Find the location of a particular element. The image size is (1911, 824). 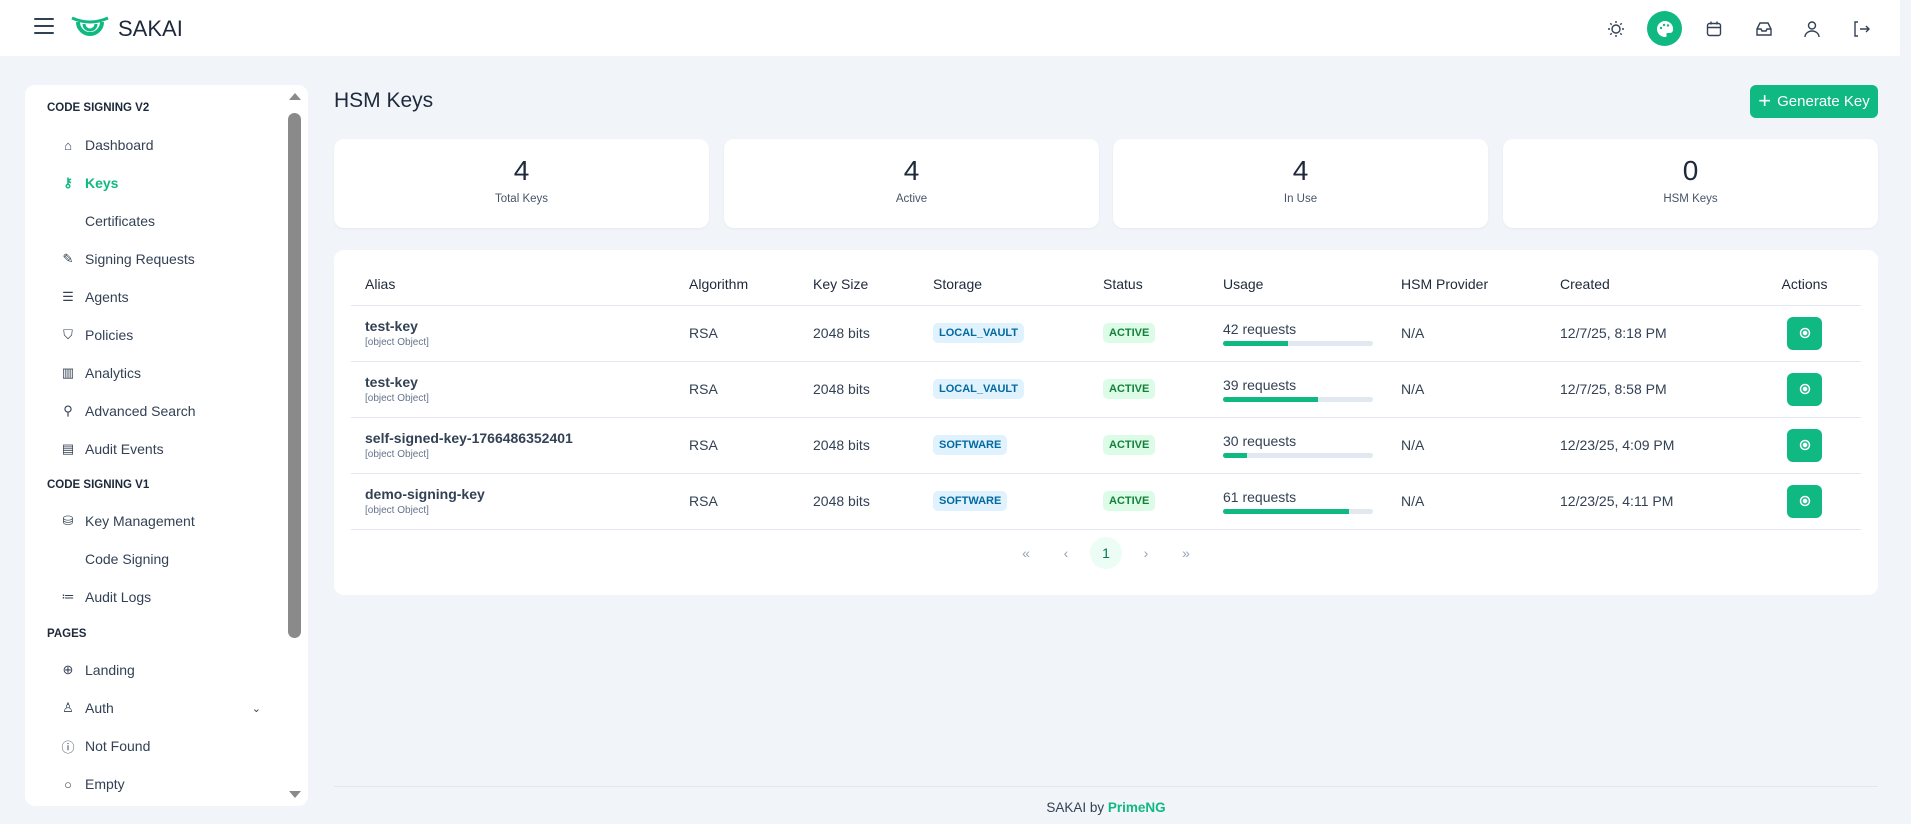

first-page-button: « is located at coordinates (1026, 553).